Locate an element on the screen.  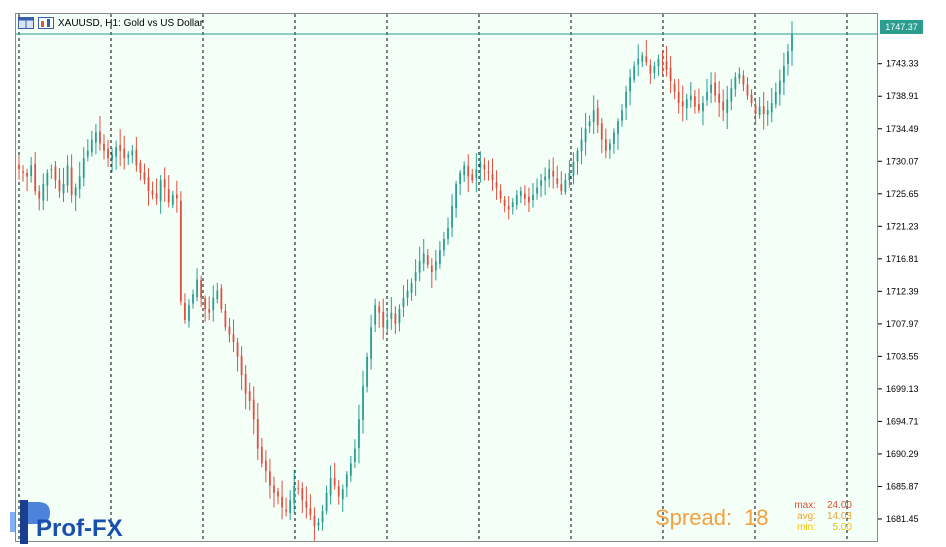
price-tick-label: 1694.71 is located at coordinates (902, 421).